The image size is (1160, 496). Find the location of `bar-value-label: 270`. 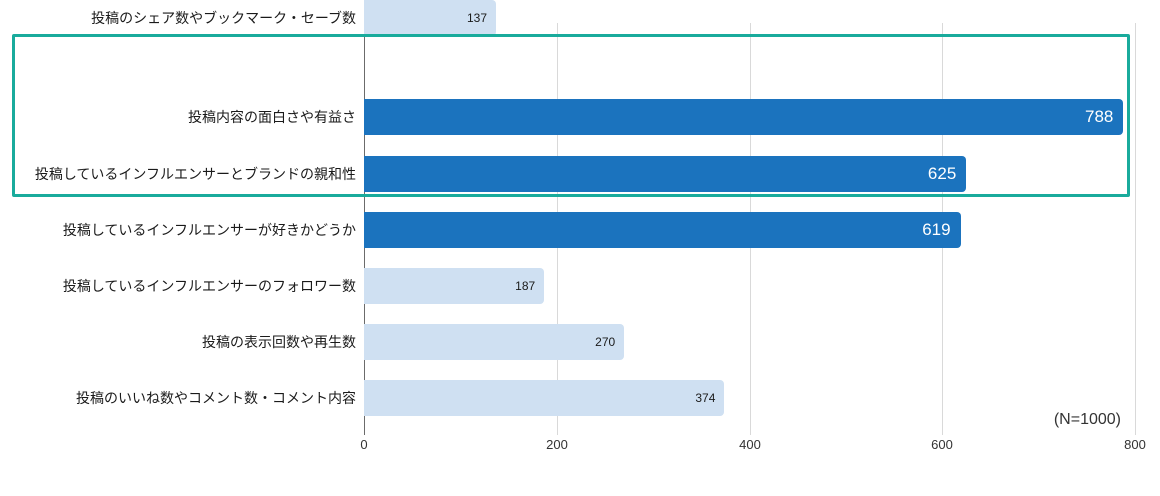

bar-value-label: 270 is located at coordinates (605, 342).